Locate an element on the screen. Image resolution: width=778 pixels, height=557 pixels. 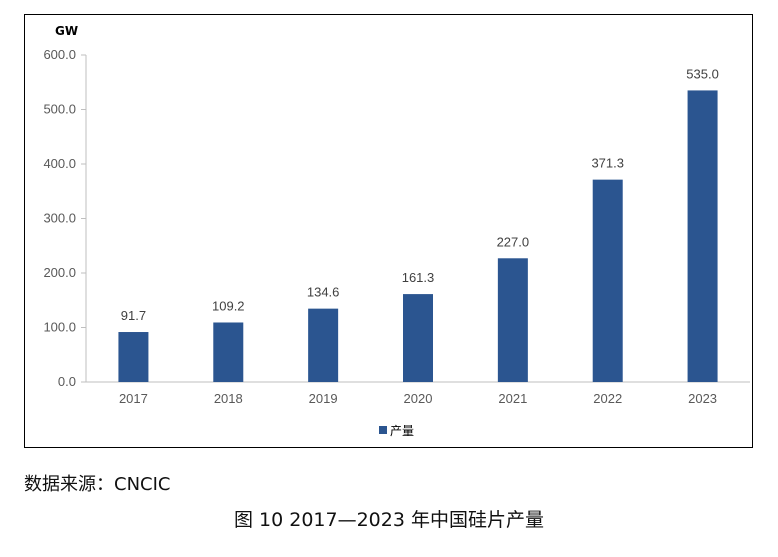
y-tick-label: 500.0 is located at coordinates (59, 109).